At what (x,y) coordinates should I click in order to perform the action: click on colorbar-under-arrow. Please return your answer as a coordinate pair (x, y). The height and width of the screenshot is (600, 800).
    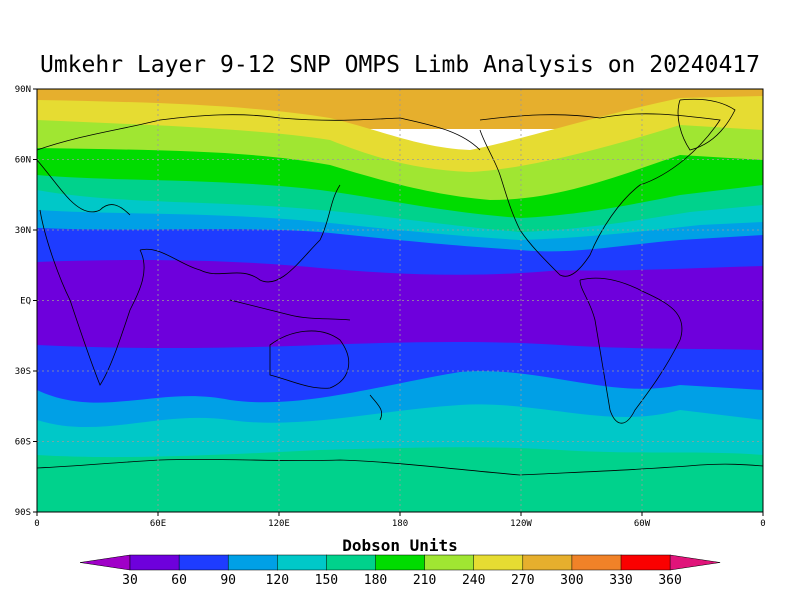
    Looking at the image, I should click on (105, 562).